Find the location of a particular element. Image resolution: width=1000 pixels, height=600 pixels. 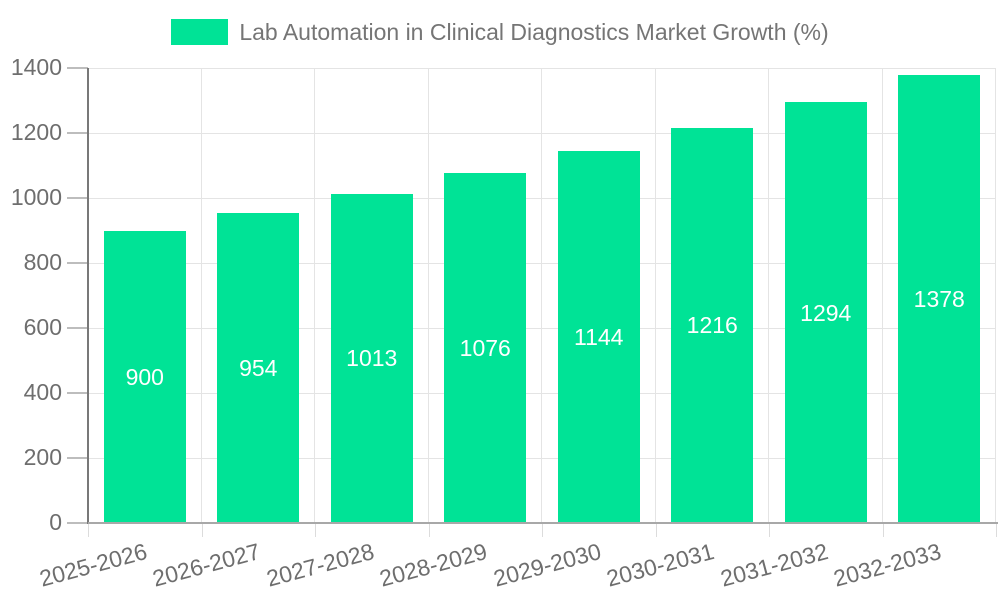

y-axis-label: 0 is located at coordinates (55, 521).